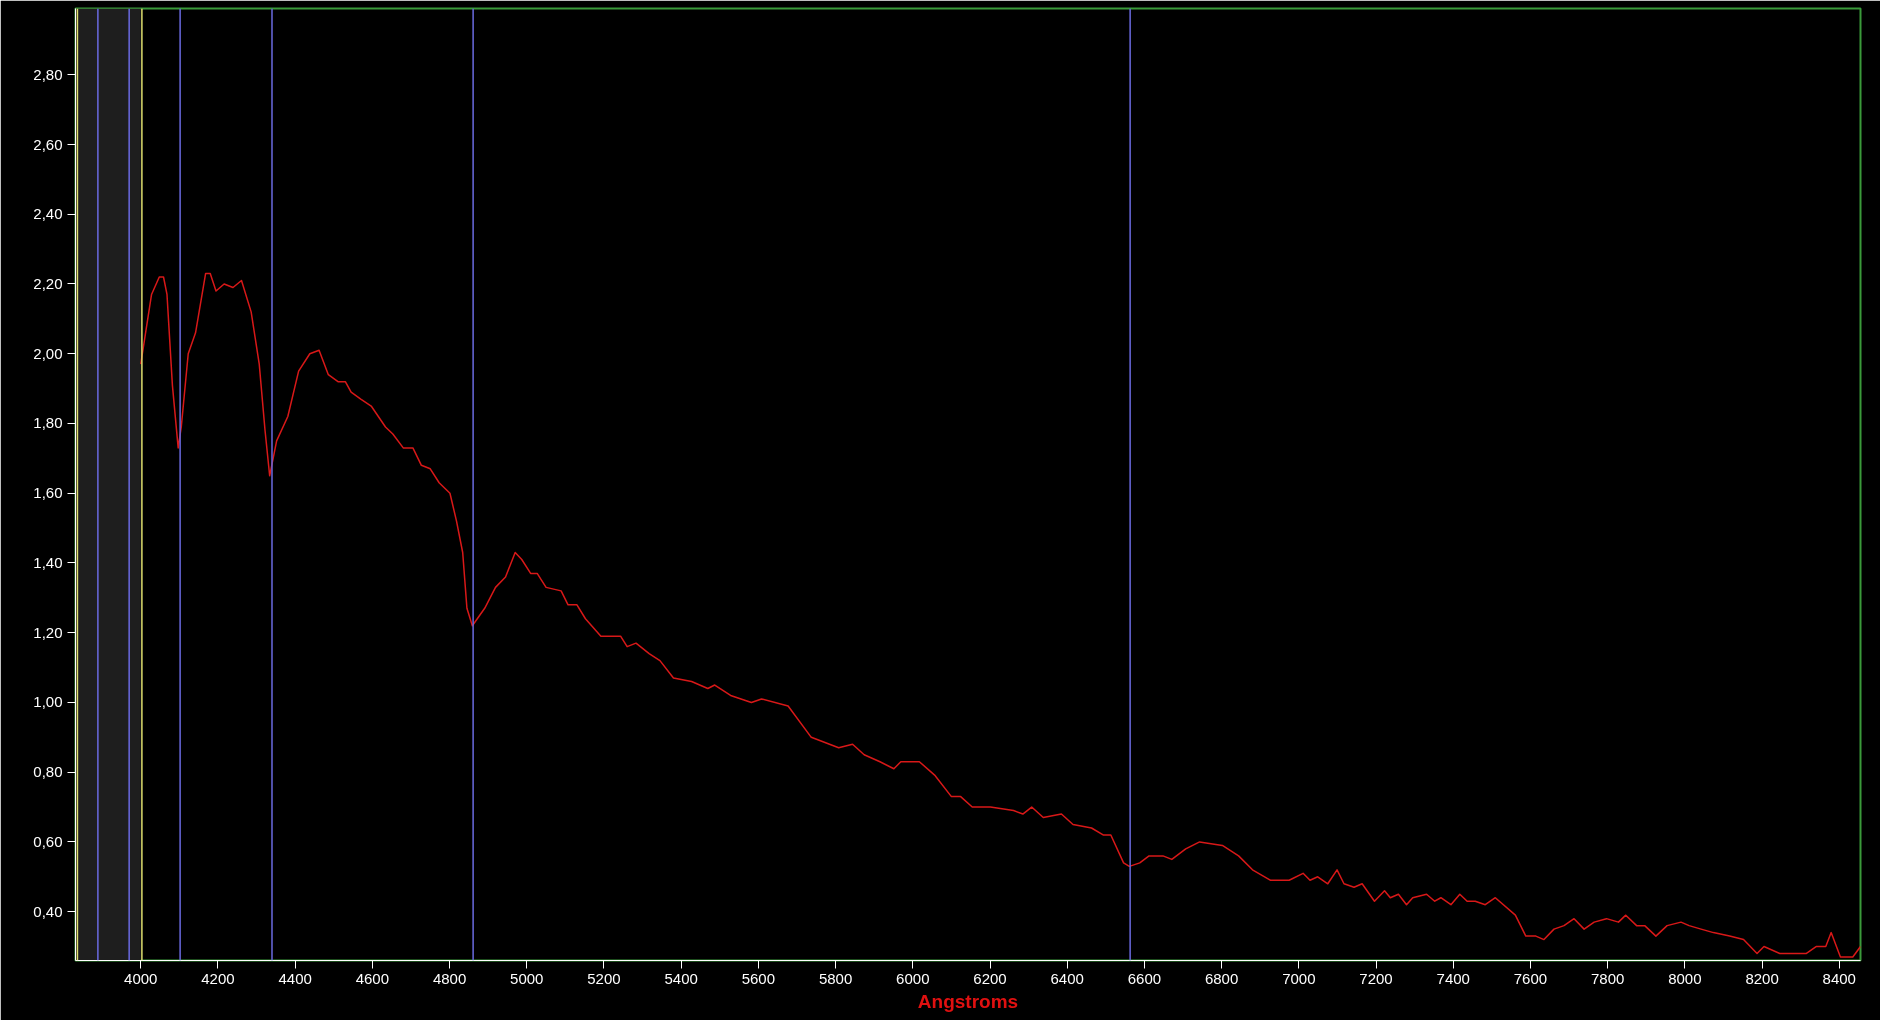 The height and width of the screenshot is (1034, 1895). What do you see at coordinates (1221, 978) in the screenshot?
I see `x-tick-label: 6800` at bounding box center [1221, 978].